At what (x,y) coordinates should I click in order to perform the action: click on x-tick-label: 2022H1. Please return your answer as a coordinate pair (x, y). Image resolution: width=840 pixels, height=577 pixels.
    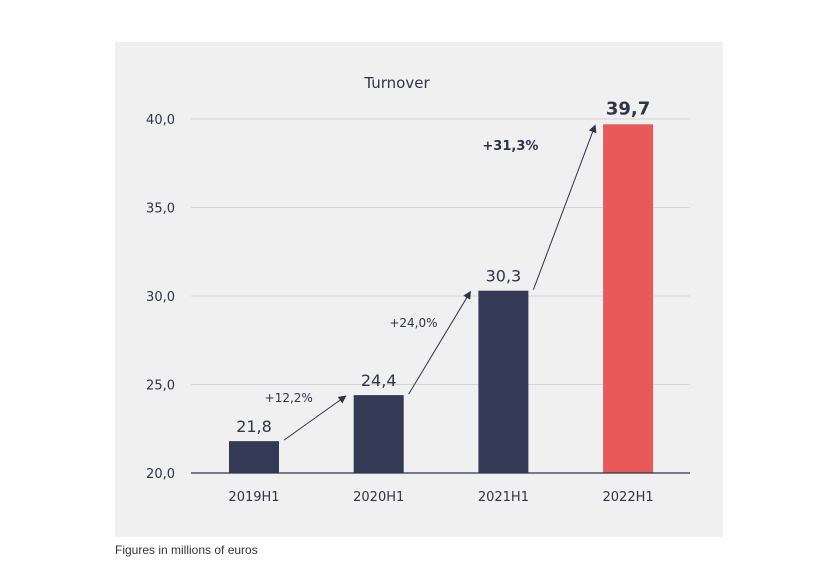
    Looking at the image, I should click on (628, 497).